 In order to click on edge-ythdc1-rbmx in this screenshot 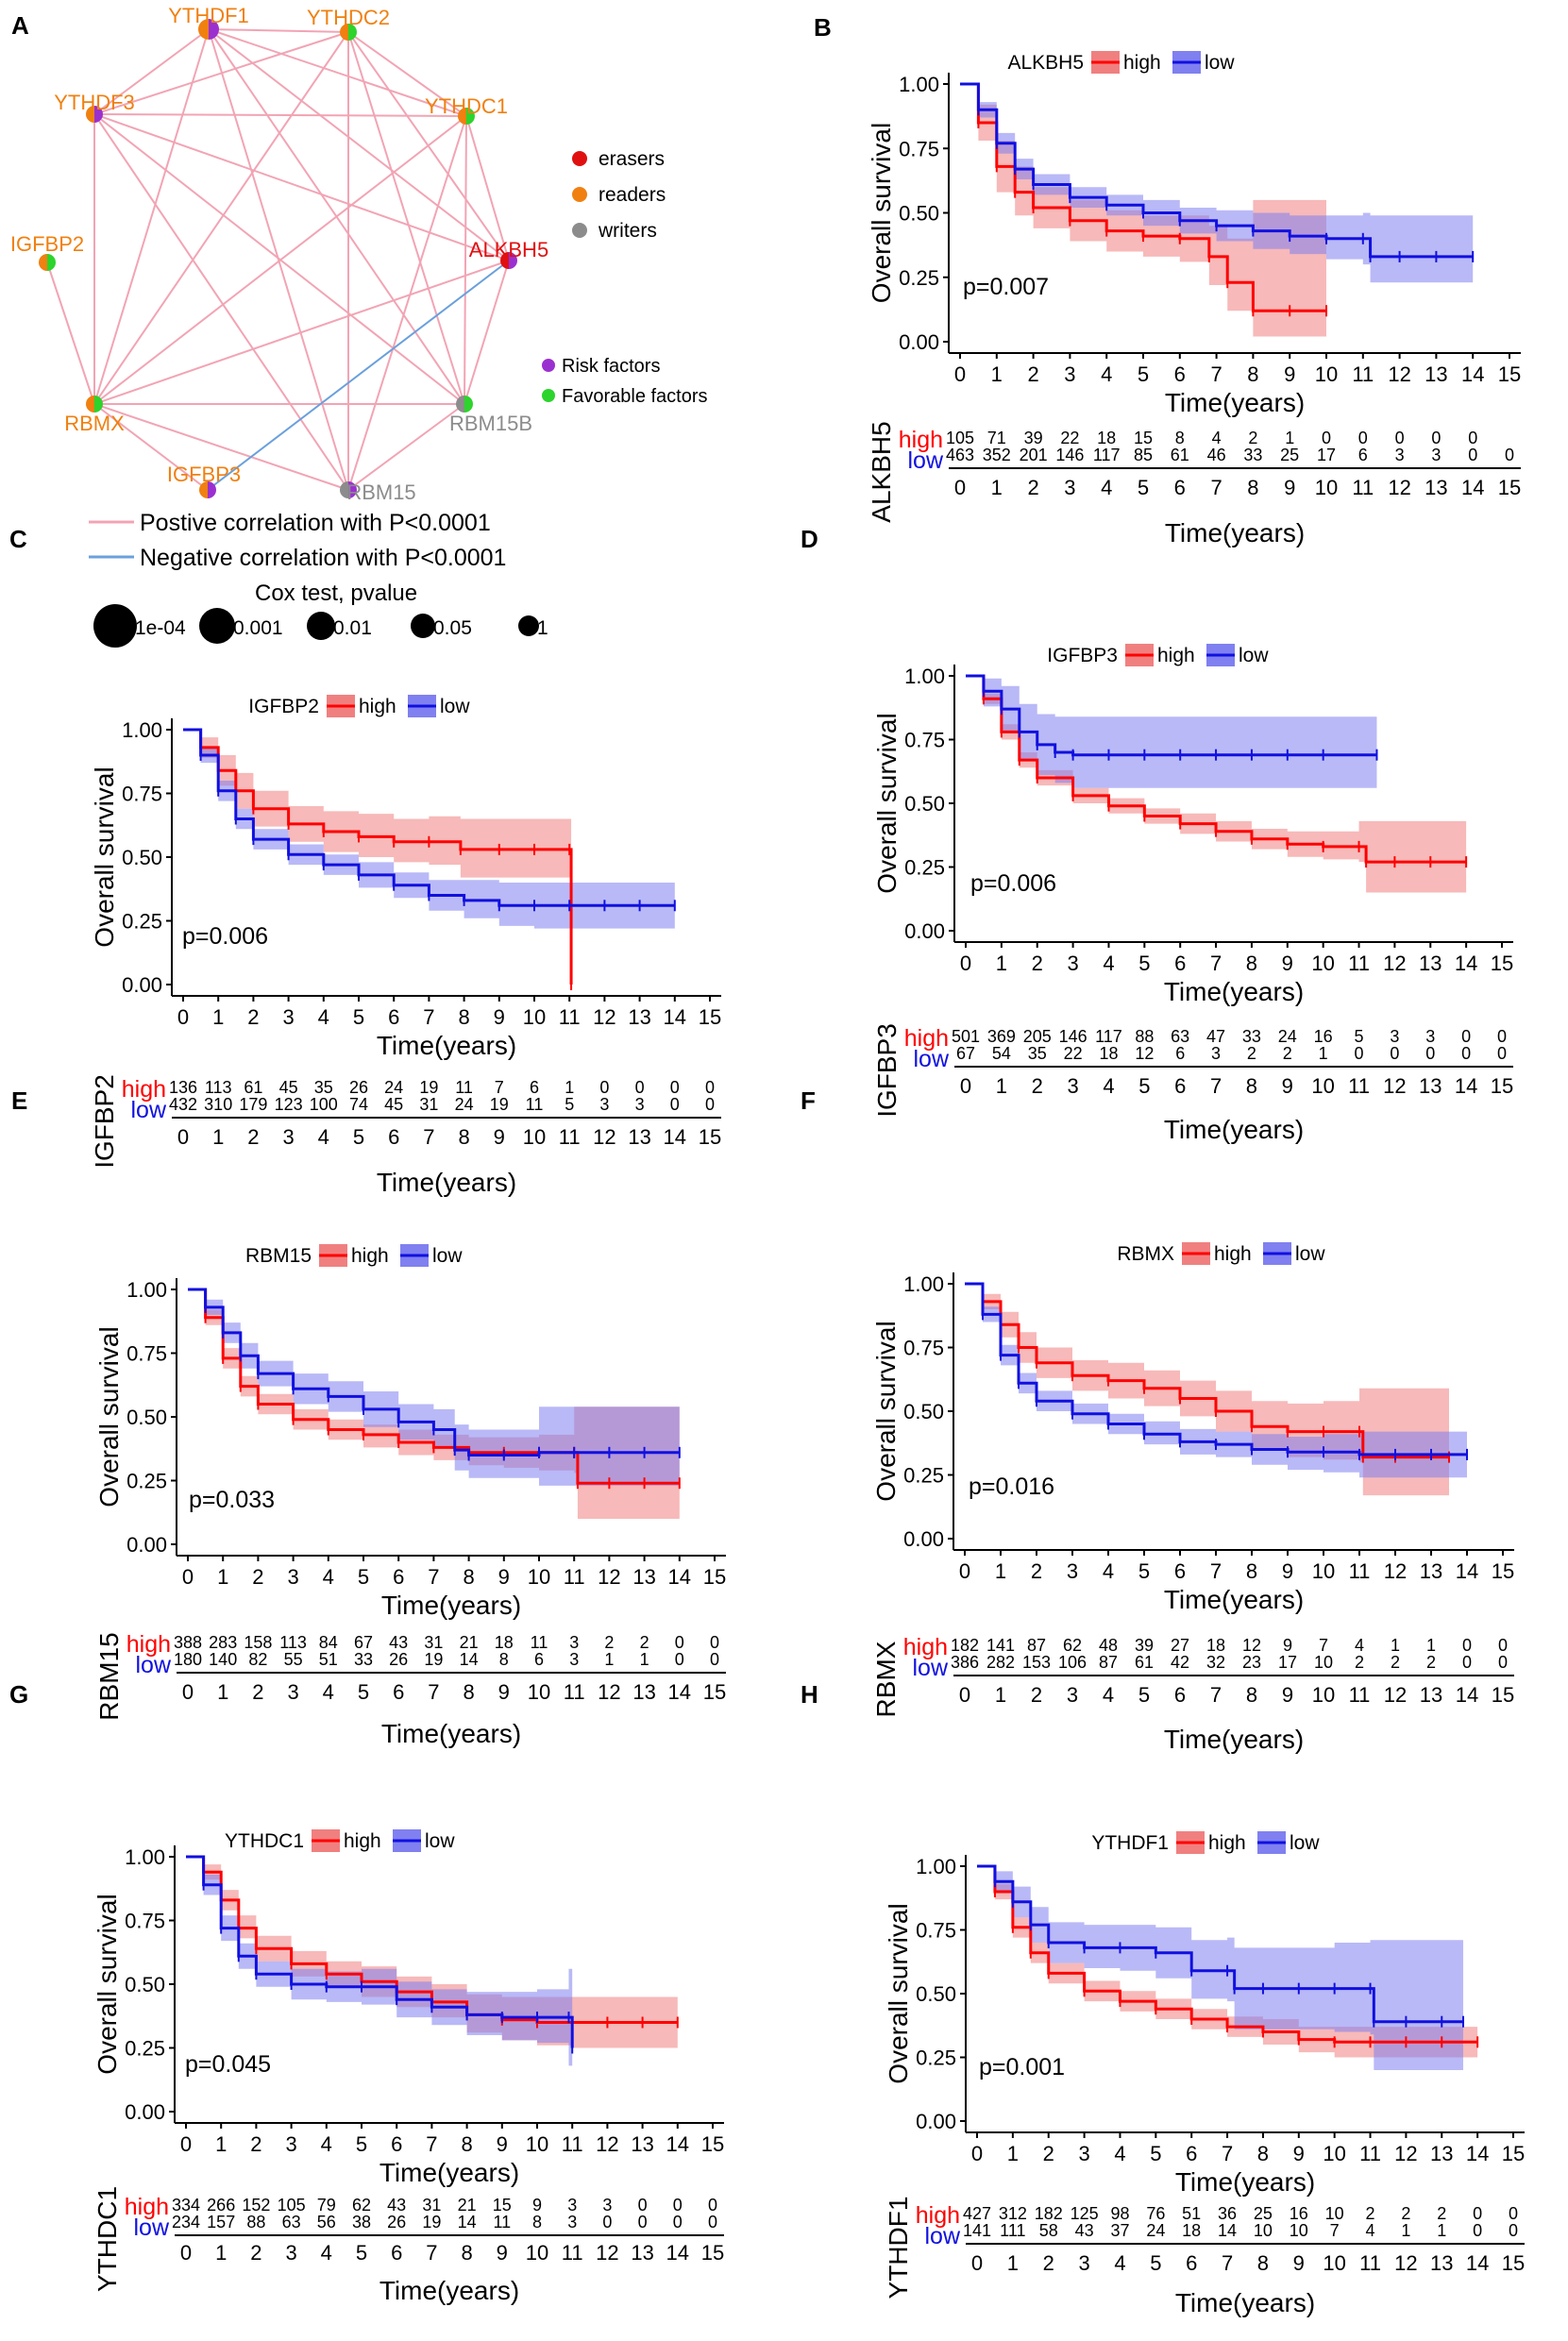, I will do `click(280, 260)`.